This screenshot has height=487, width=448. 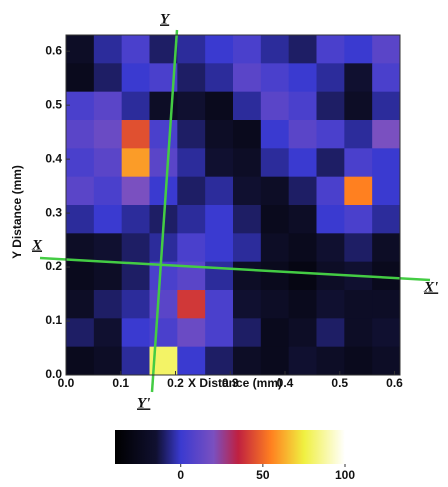 I want to click on y-axis-label: Y Distance (mm), so click(x=17, y=212).